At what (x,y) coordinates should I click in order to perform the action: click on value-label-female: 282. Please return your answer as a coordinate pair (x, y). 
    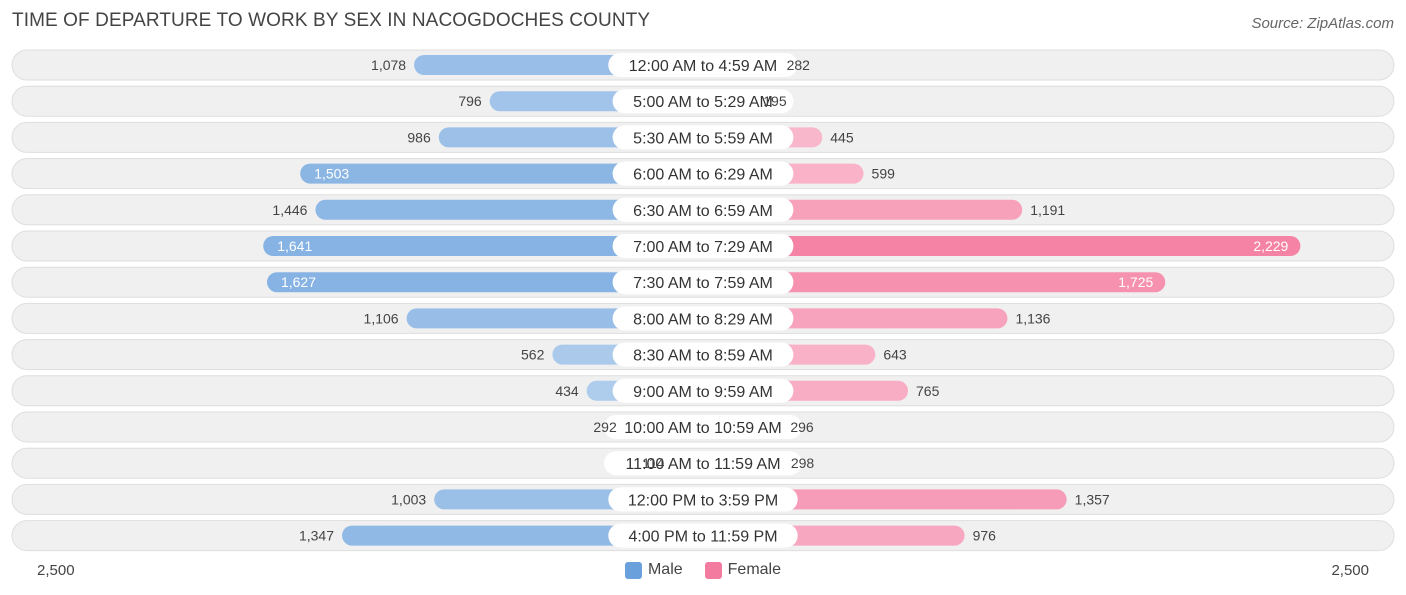
    Looking at the image, I should click on (799, 65).